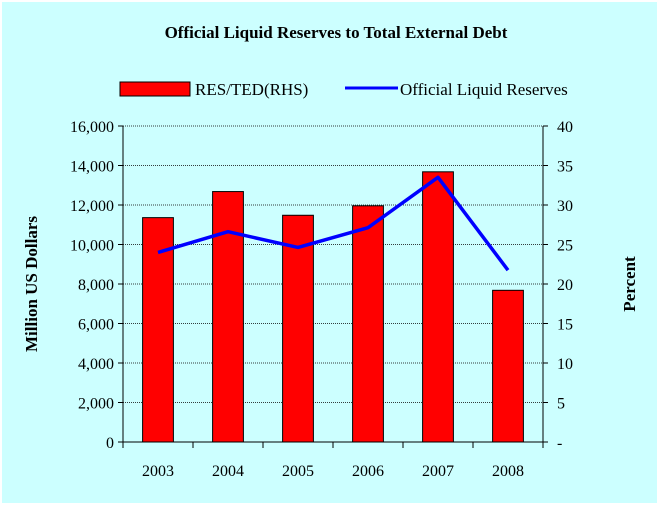 The height and width of the screenshot is (505, 659). Describe the element at coordinates (92, 127) in the screenshot. I see `left-tick-label: 16,000` at that location.